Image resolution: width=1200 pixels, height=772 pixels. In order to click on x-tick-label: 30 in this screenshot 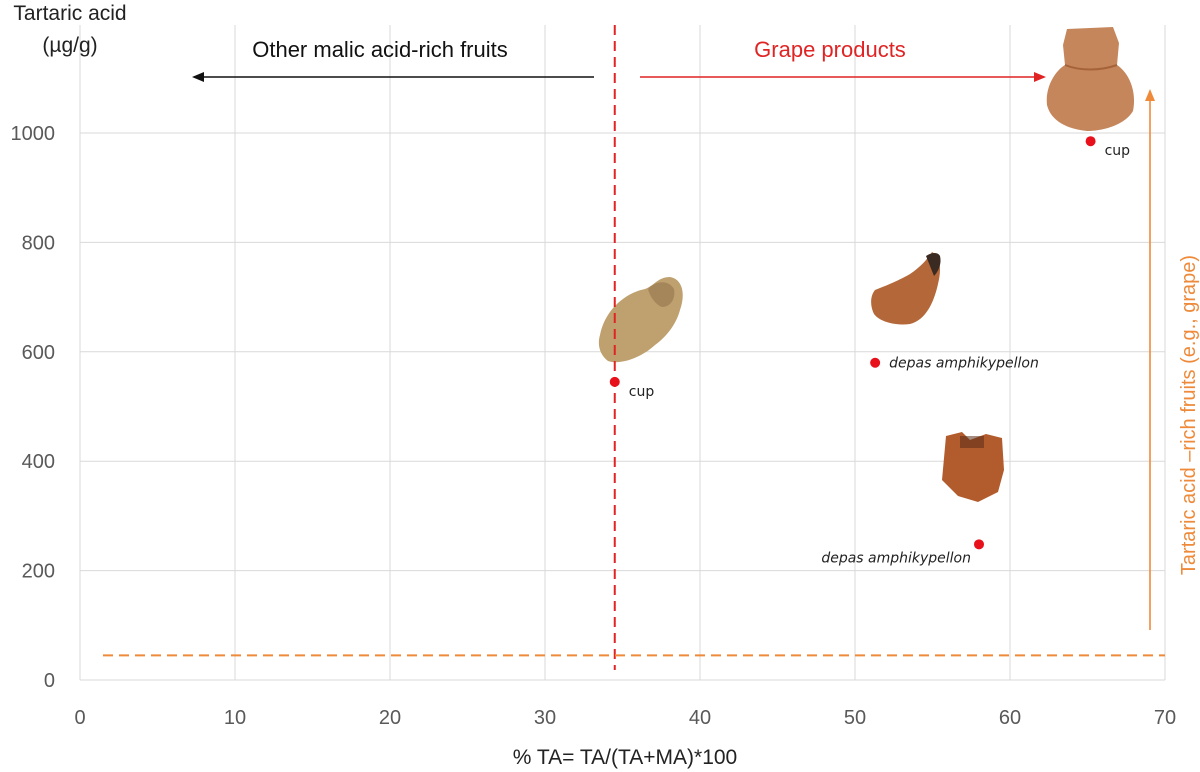, I will do `click(545, 718)`.